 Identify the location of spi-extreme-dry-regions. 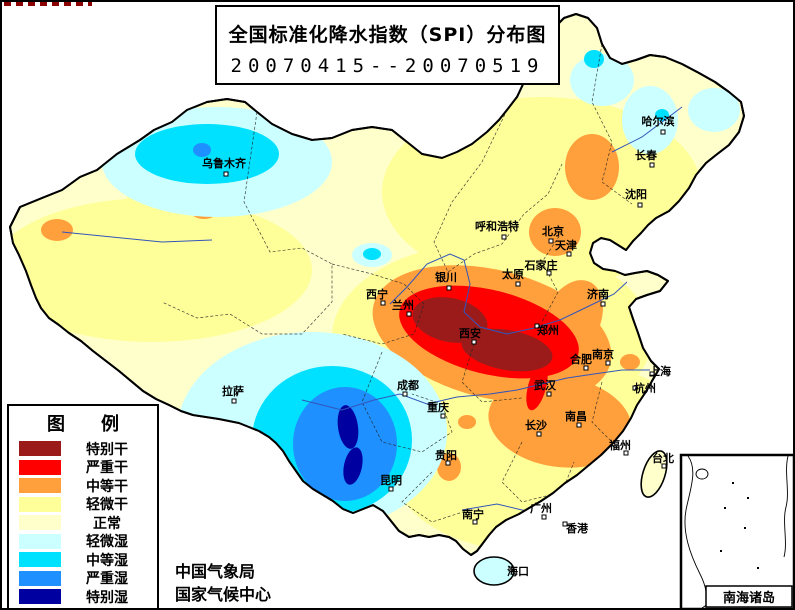
(482, 334).